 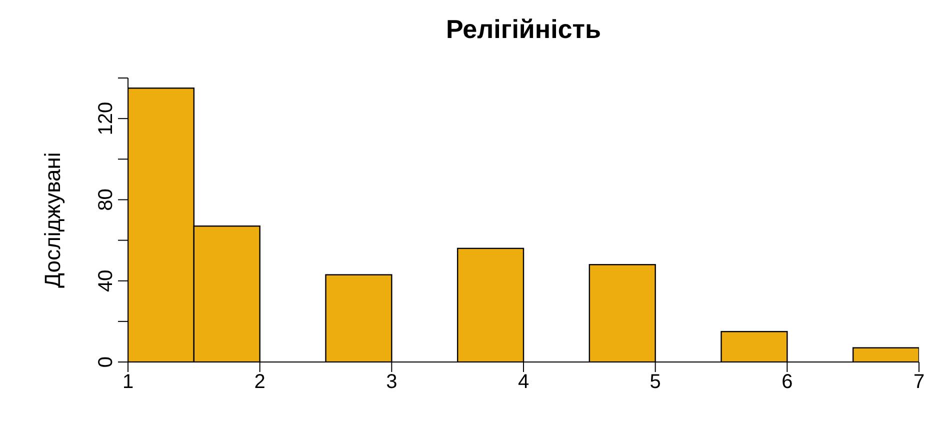 What do you see at coordinates (260, 382) in the screenshot?
I see `x-tick-label: 2` at bounding box center [260, 382].